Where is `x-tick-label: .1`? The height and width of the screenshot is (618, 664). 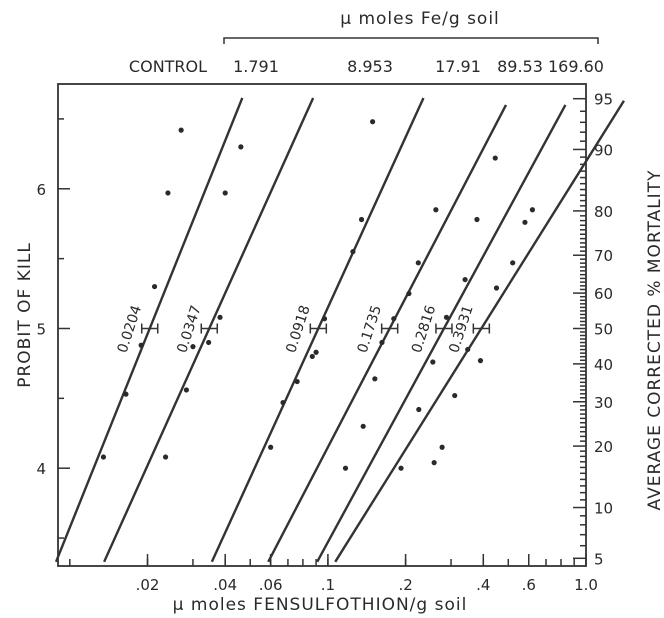 x-tick-label: .1 is located at coordinates (328, 585).